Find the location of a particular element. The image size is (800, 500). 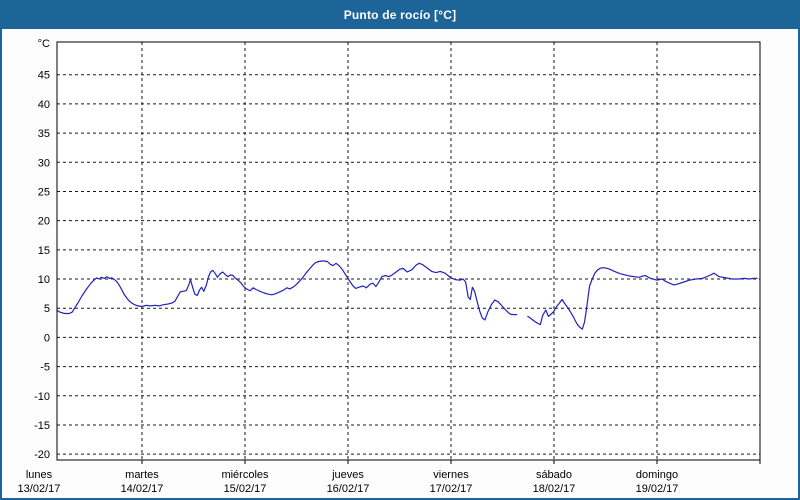

chart-title: Punto de rocío [°C] is located at coordinates (400, 15).